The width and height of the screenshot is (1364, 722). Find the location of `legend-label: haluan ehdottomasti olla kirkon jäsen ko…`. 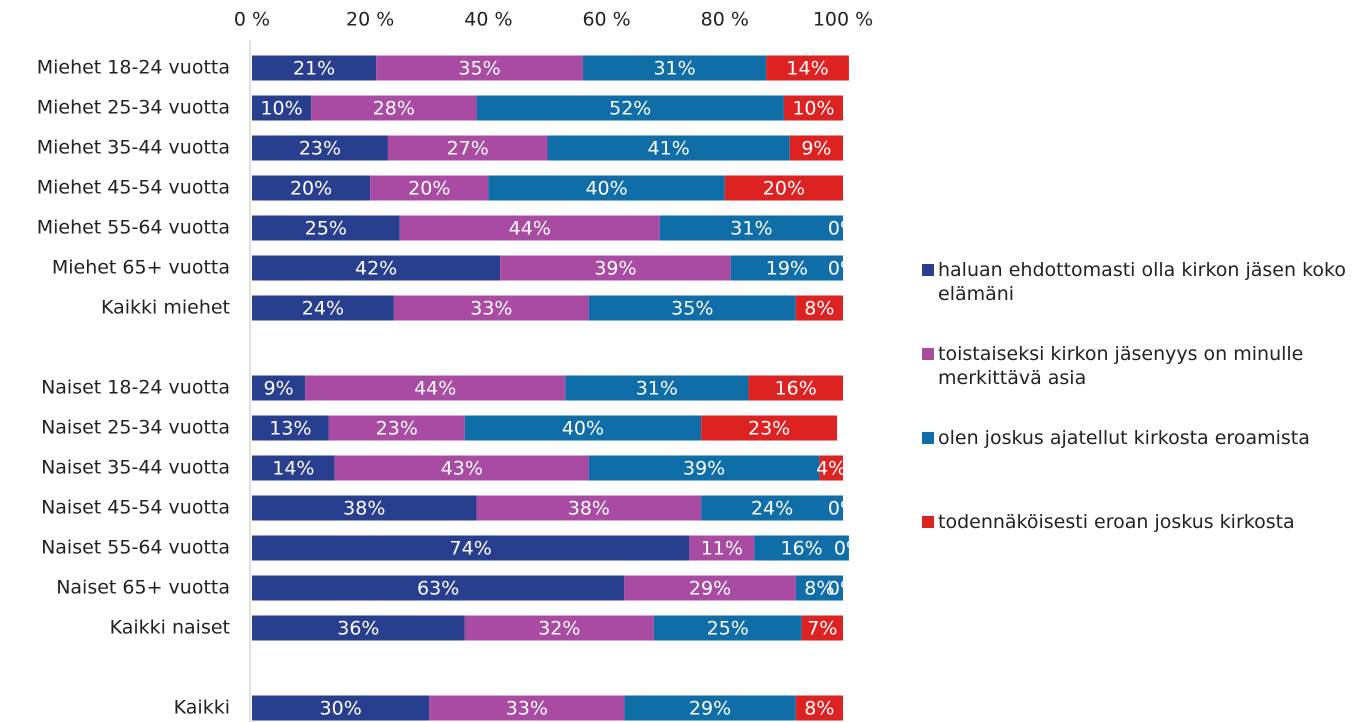

legend-label: haluan ehdottomasti olla kirkon jäsen ko… is located at coordinates (1142, 282).